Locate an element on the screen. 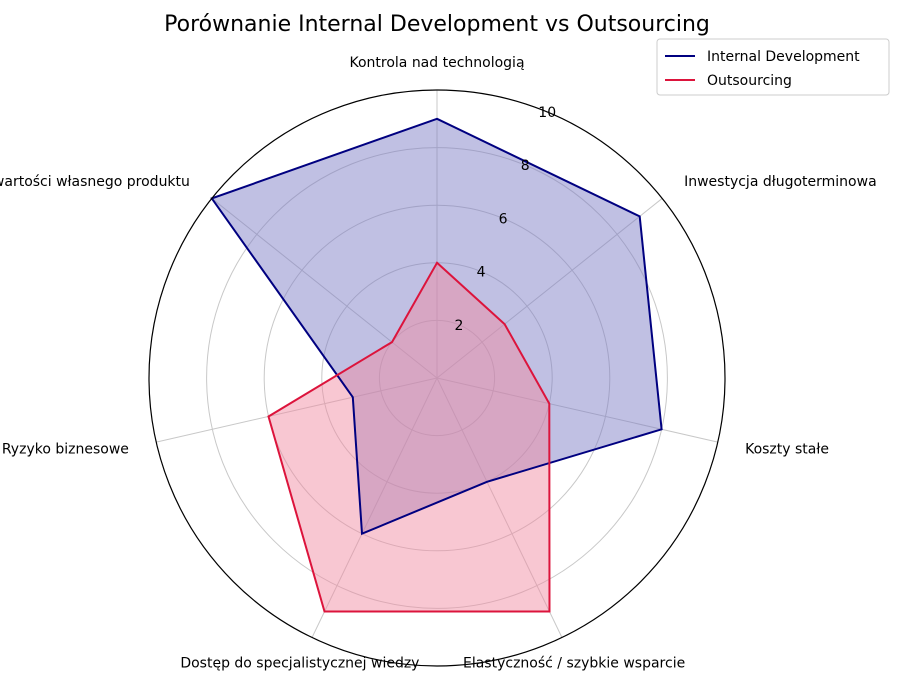  legend: Internal Development Outsourcing is located at coordinates (773, 67).